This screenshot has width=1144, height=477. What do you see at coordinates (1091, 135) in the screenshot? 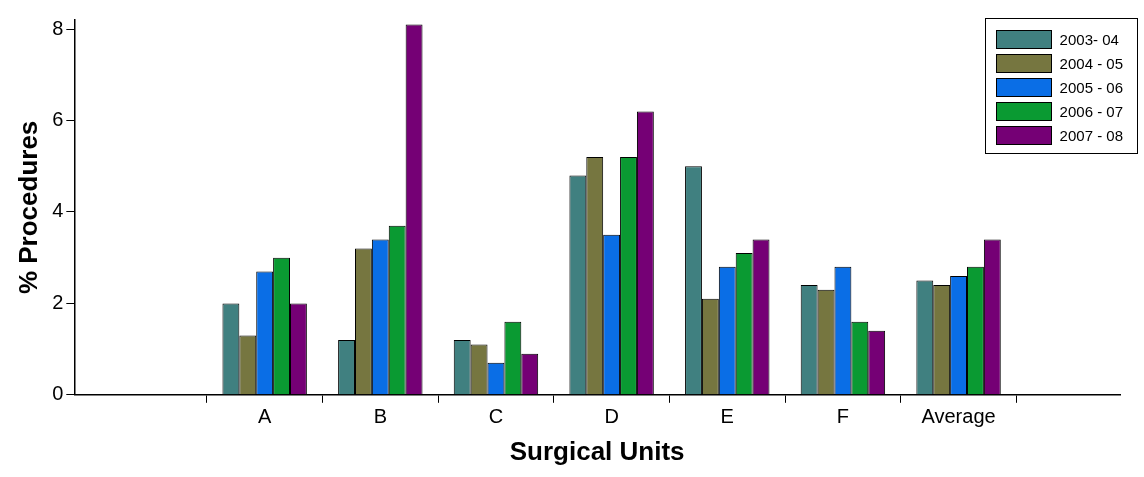
I see `legend-label: 2007 - 08` at bounding box center [1091, 135].